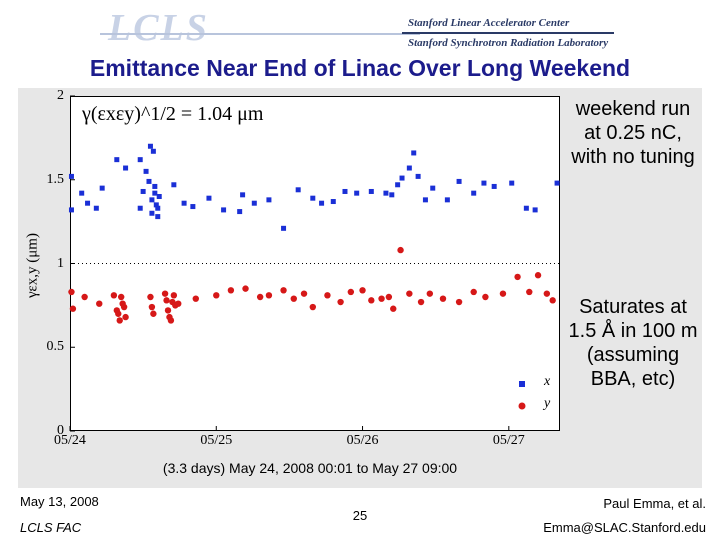 The image size is (720, 540). What do you see at coordinates (360, 515) in the screenshot?
I see `page-number: 25` at bounding box center [360, 515].